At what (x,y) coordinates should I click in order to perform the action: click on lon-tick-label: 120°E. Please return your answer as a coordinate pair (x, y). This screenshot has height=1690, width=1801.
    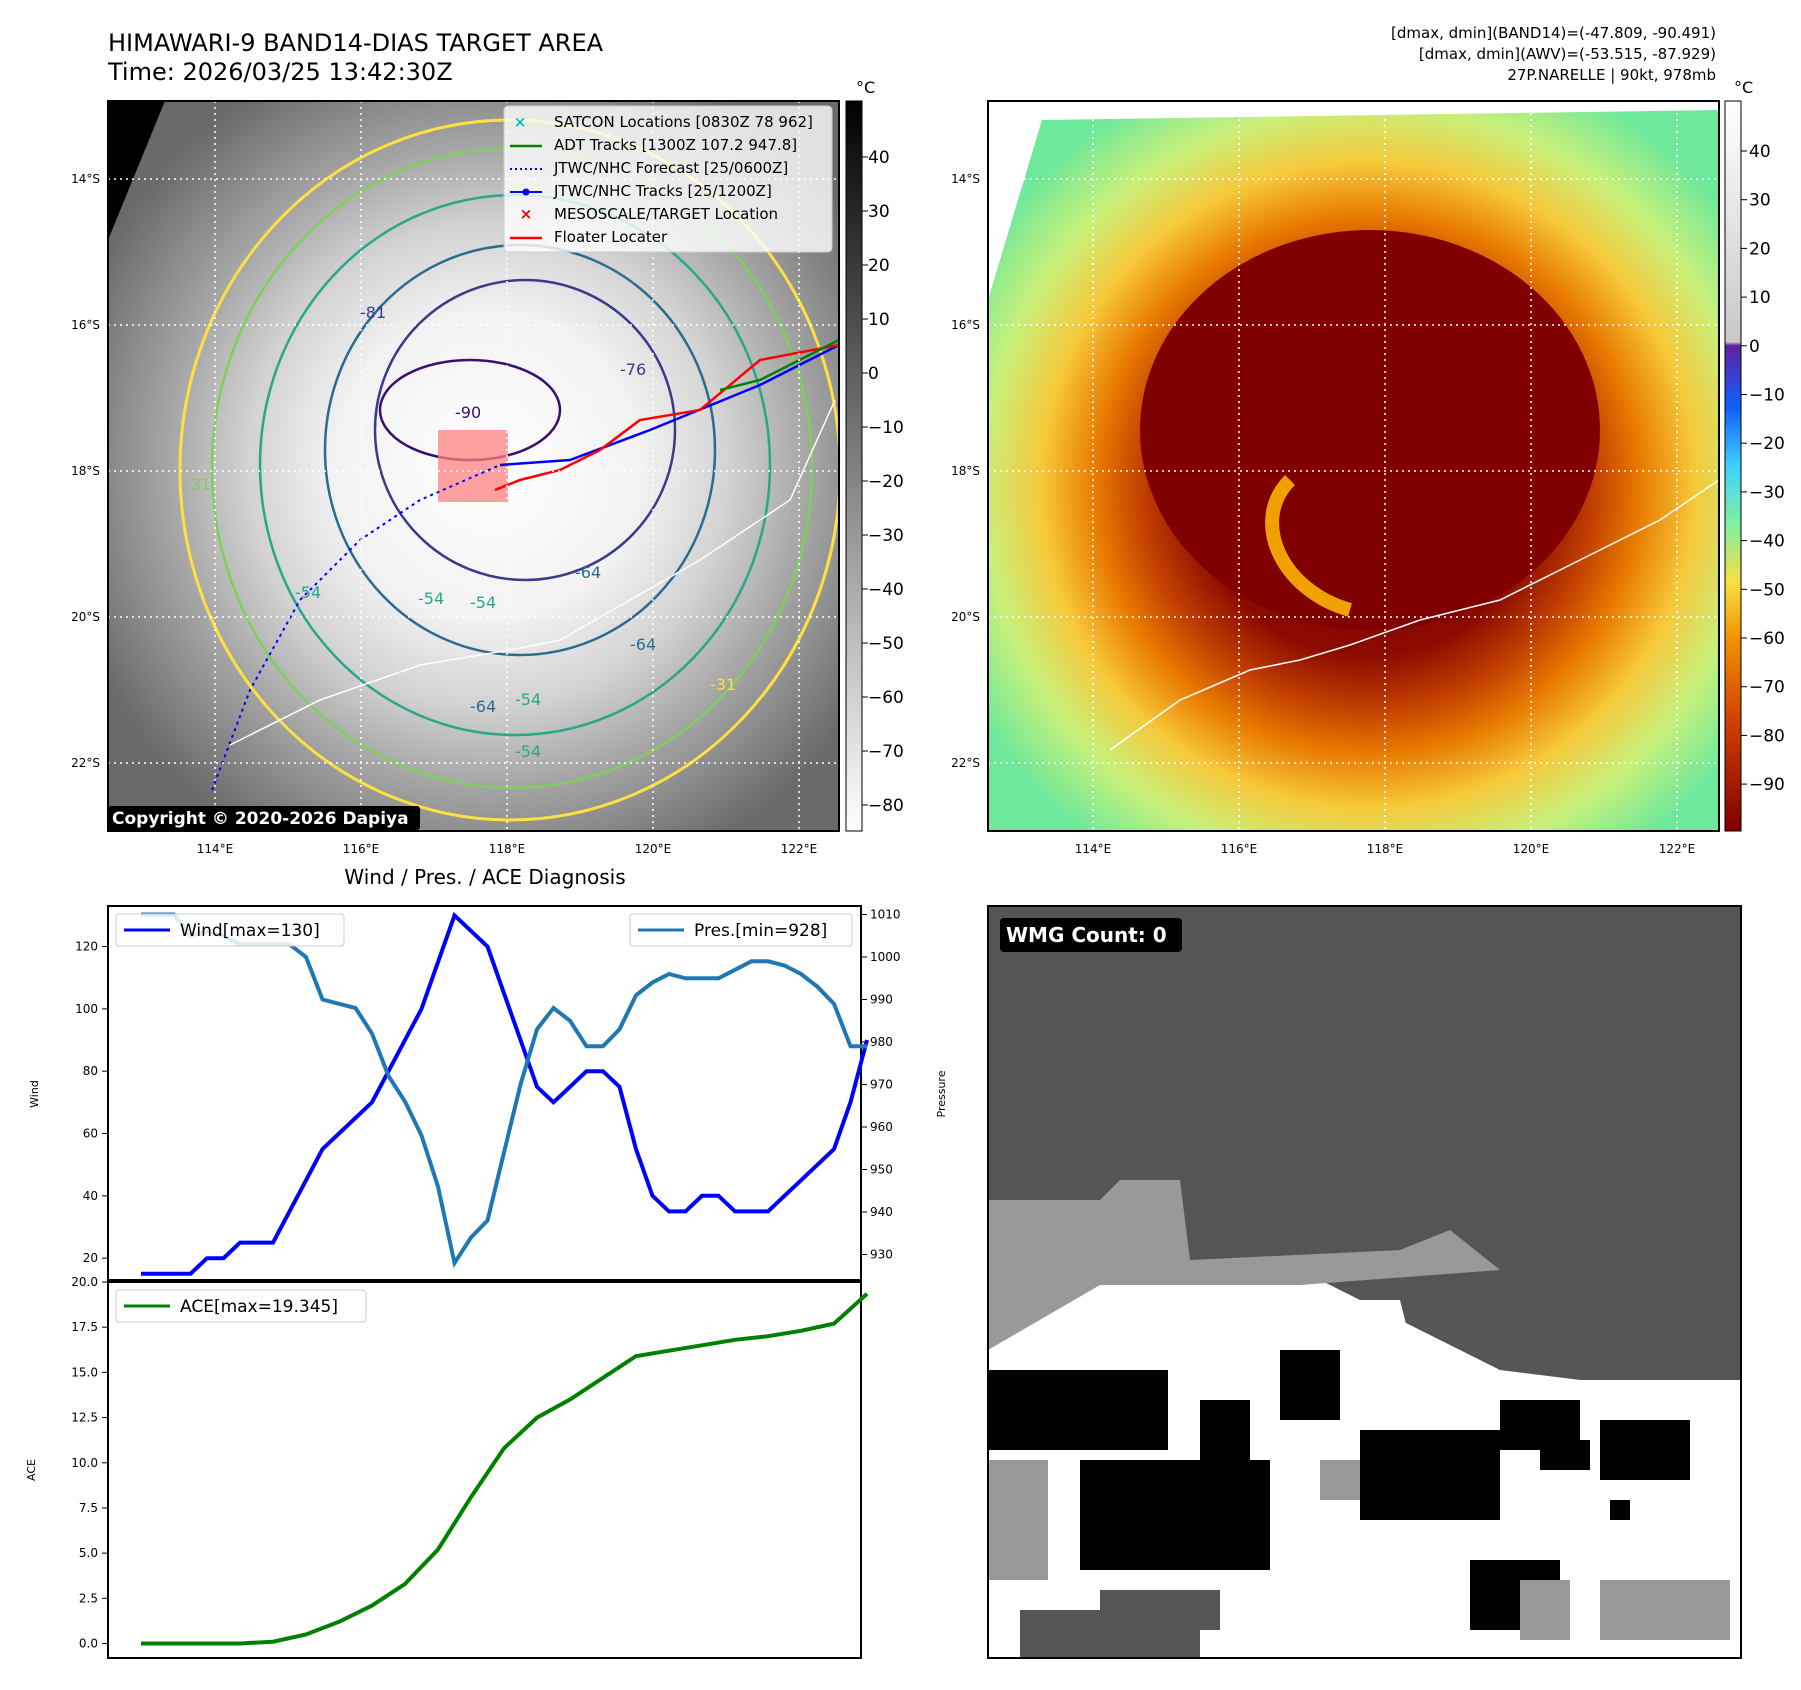
    Looking at the image, I should click on (1531, 849).